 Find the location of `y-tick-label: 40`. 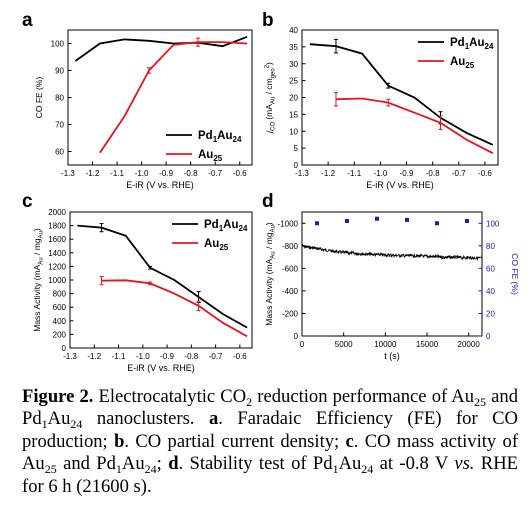

y-tick-label: 40 is located at coordinates (293, 30).